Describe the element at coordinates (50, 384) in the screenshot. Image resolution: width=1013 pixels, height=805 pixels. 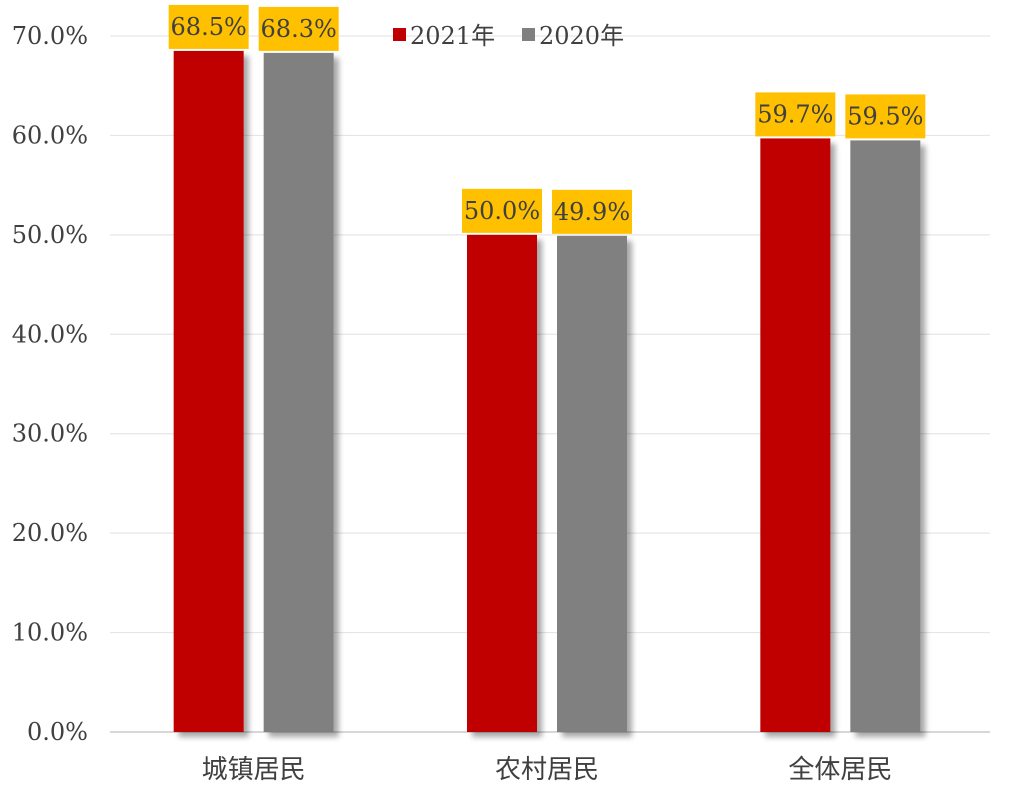
I see `y-axis-tick-labels: 0.0% 10.0% 20.0% 30.0% 40.0% 50.0% 60.0% 70.0%` at that location.